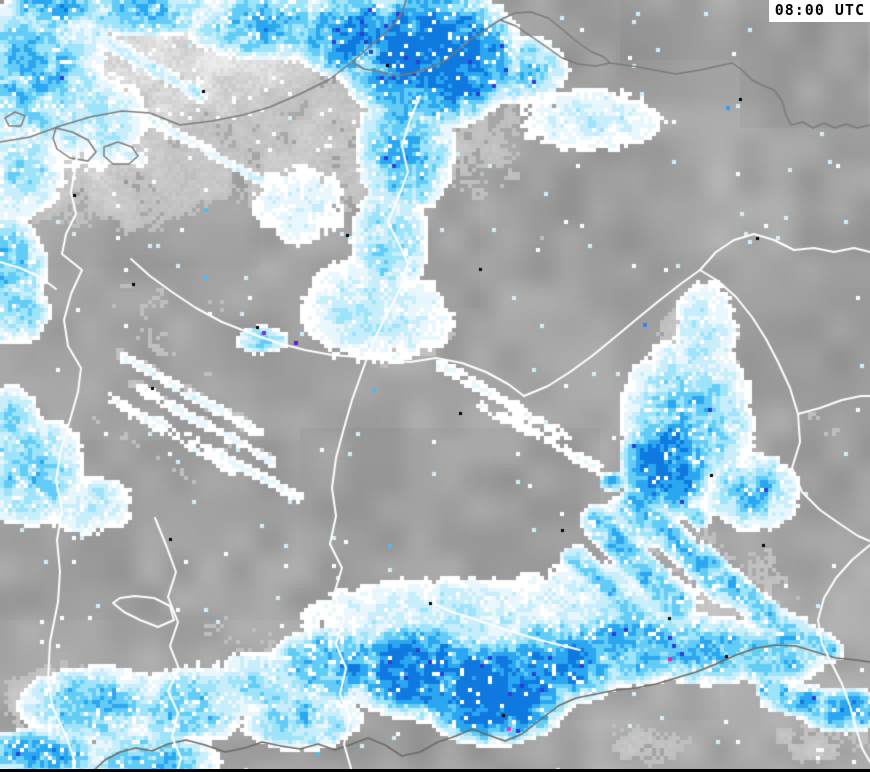 This screenshot has height=772, width=870. I want to click on timestamp-badge: 08:00 UTC, so click(819, 11).